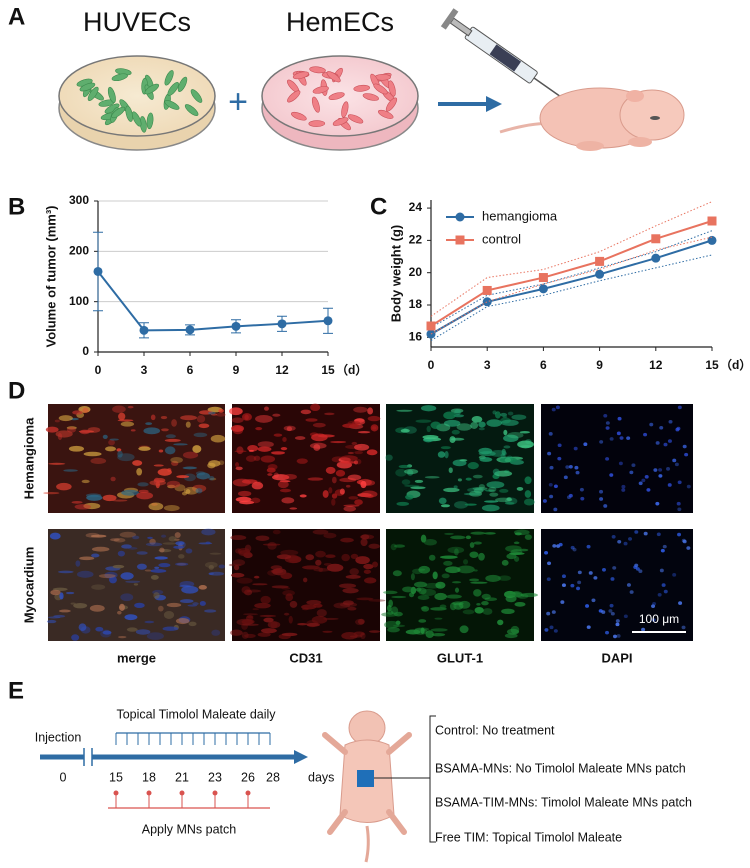  Describe the element at coordinates (79, 251) in the screenshot. I see `y-tick-label: 200` at that location.